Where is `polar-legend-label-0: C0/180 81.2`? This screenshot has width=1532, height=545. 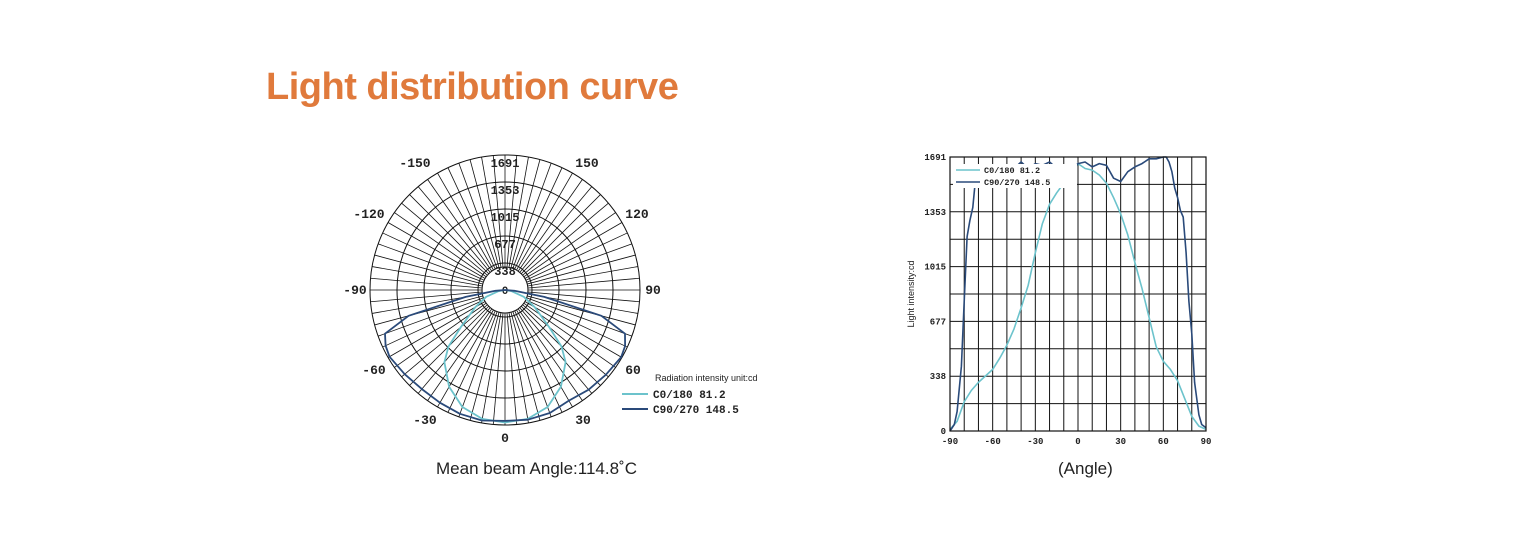
polar-legend-label-0: C0/180 81.2 is located at coordinates (689, 396).